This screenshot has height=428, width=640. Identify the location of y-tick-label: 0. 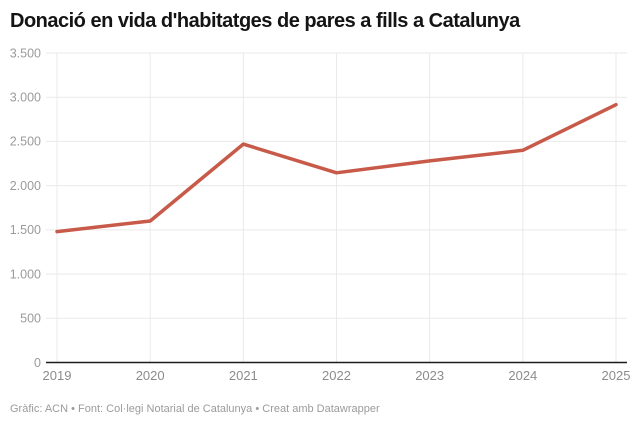
(37, 363).